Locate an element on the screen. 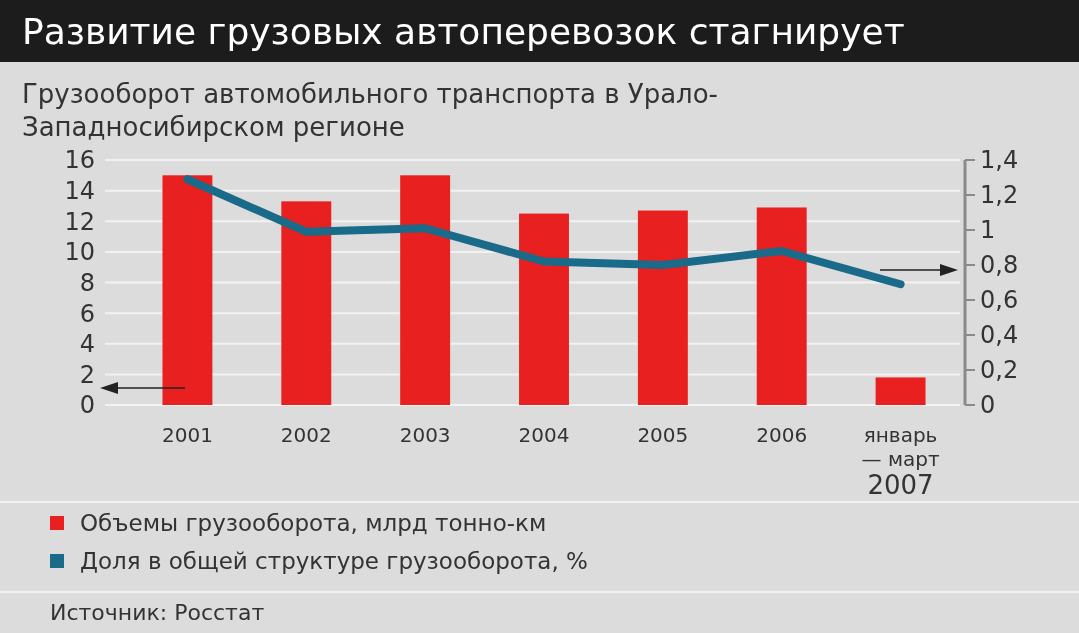  y2-tick-label: 0,6 is located at coordinates (999, 300).